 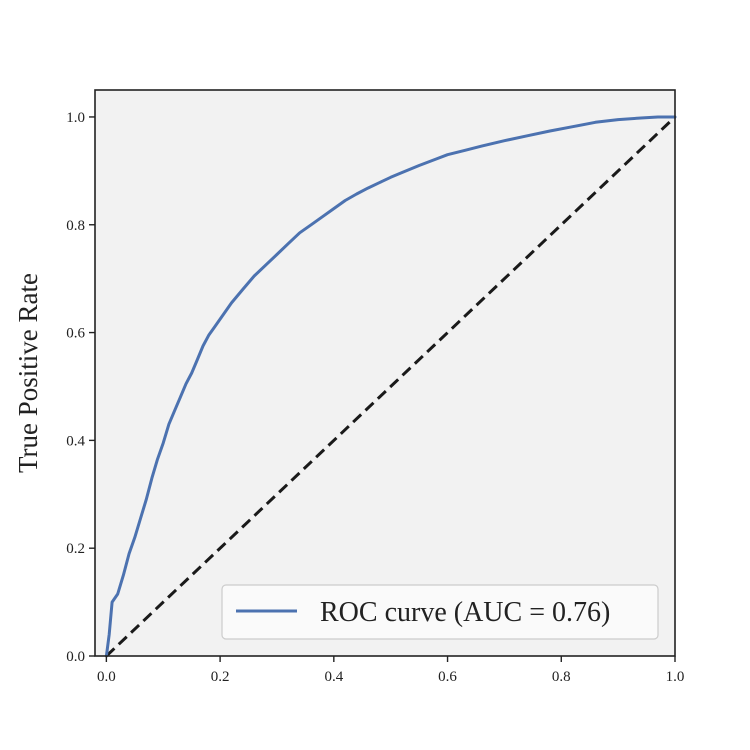 I want to click on x-tick-label: 0.8, so click(x=561, y=677).